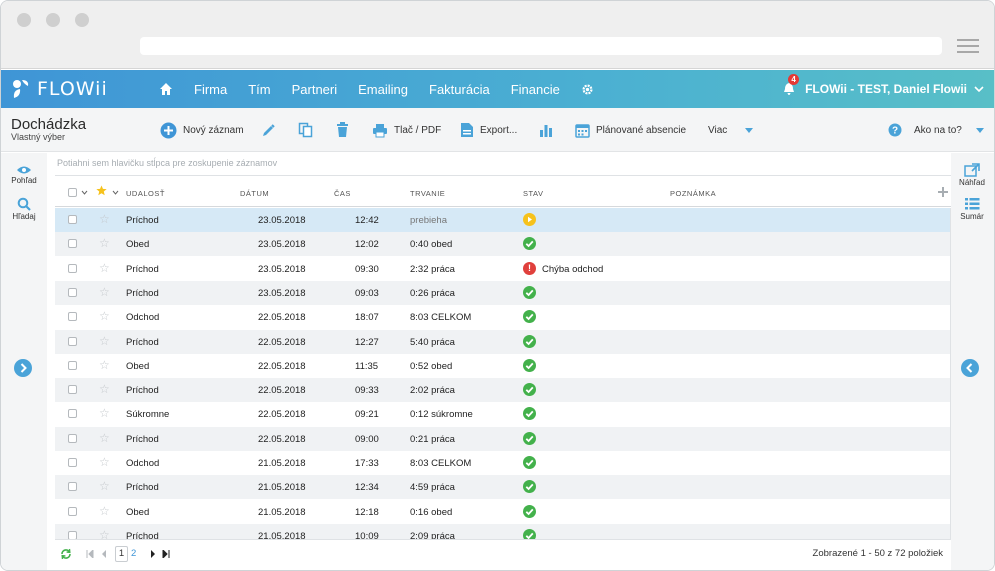 The height and width of the screenshot is (571, 995). What do you see at coordinates (202, 130) in the screenshot?
I see `new-record-button: Nový záznam` at bounding box center [202, 130].